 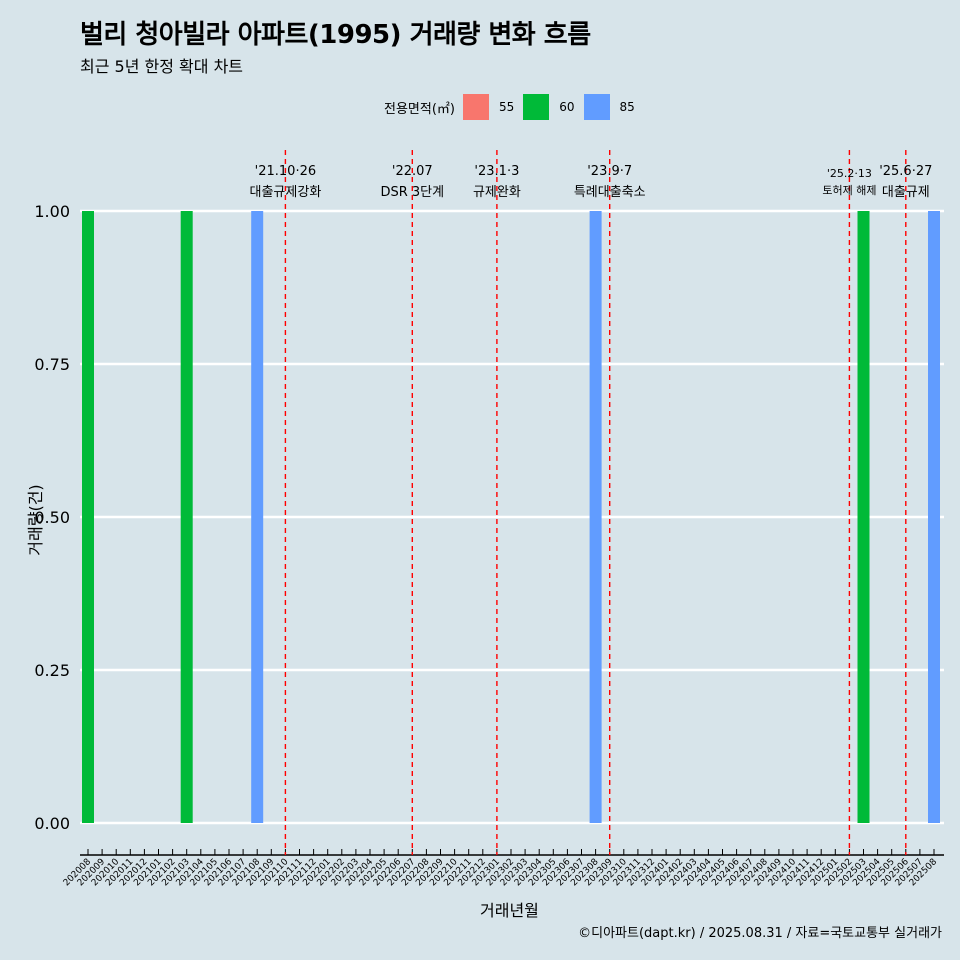 What do you see at coordinates (285, 171) in the screenshot?
I see `event-date: '21.10·26` at bounding box center [285, 171].